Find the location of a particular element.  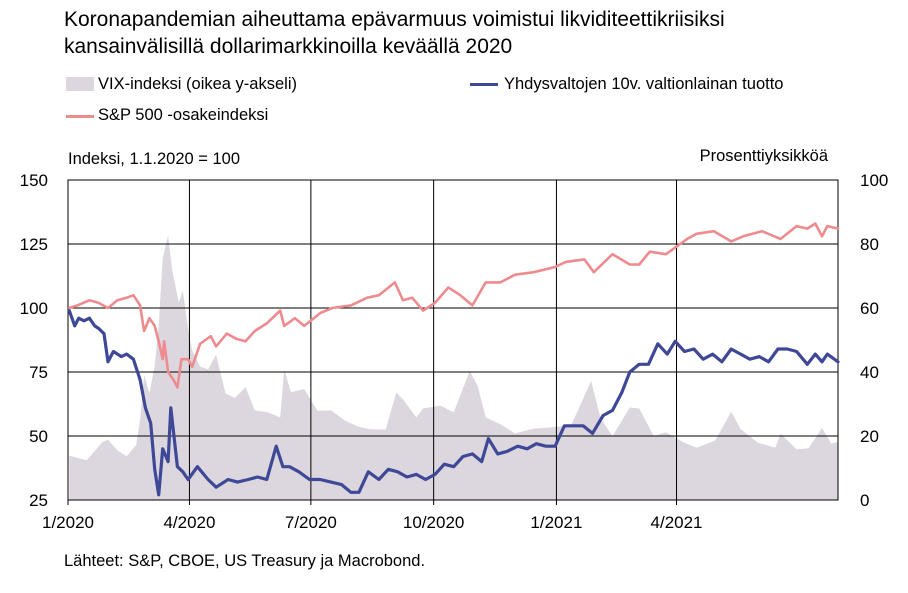

x-tick-label: 4/2020 is located at coordinates (189, 522).